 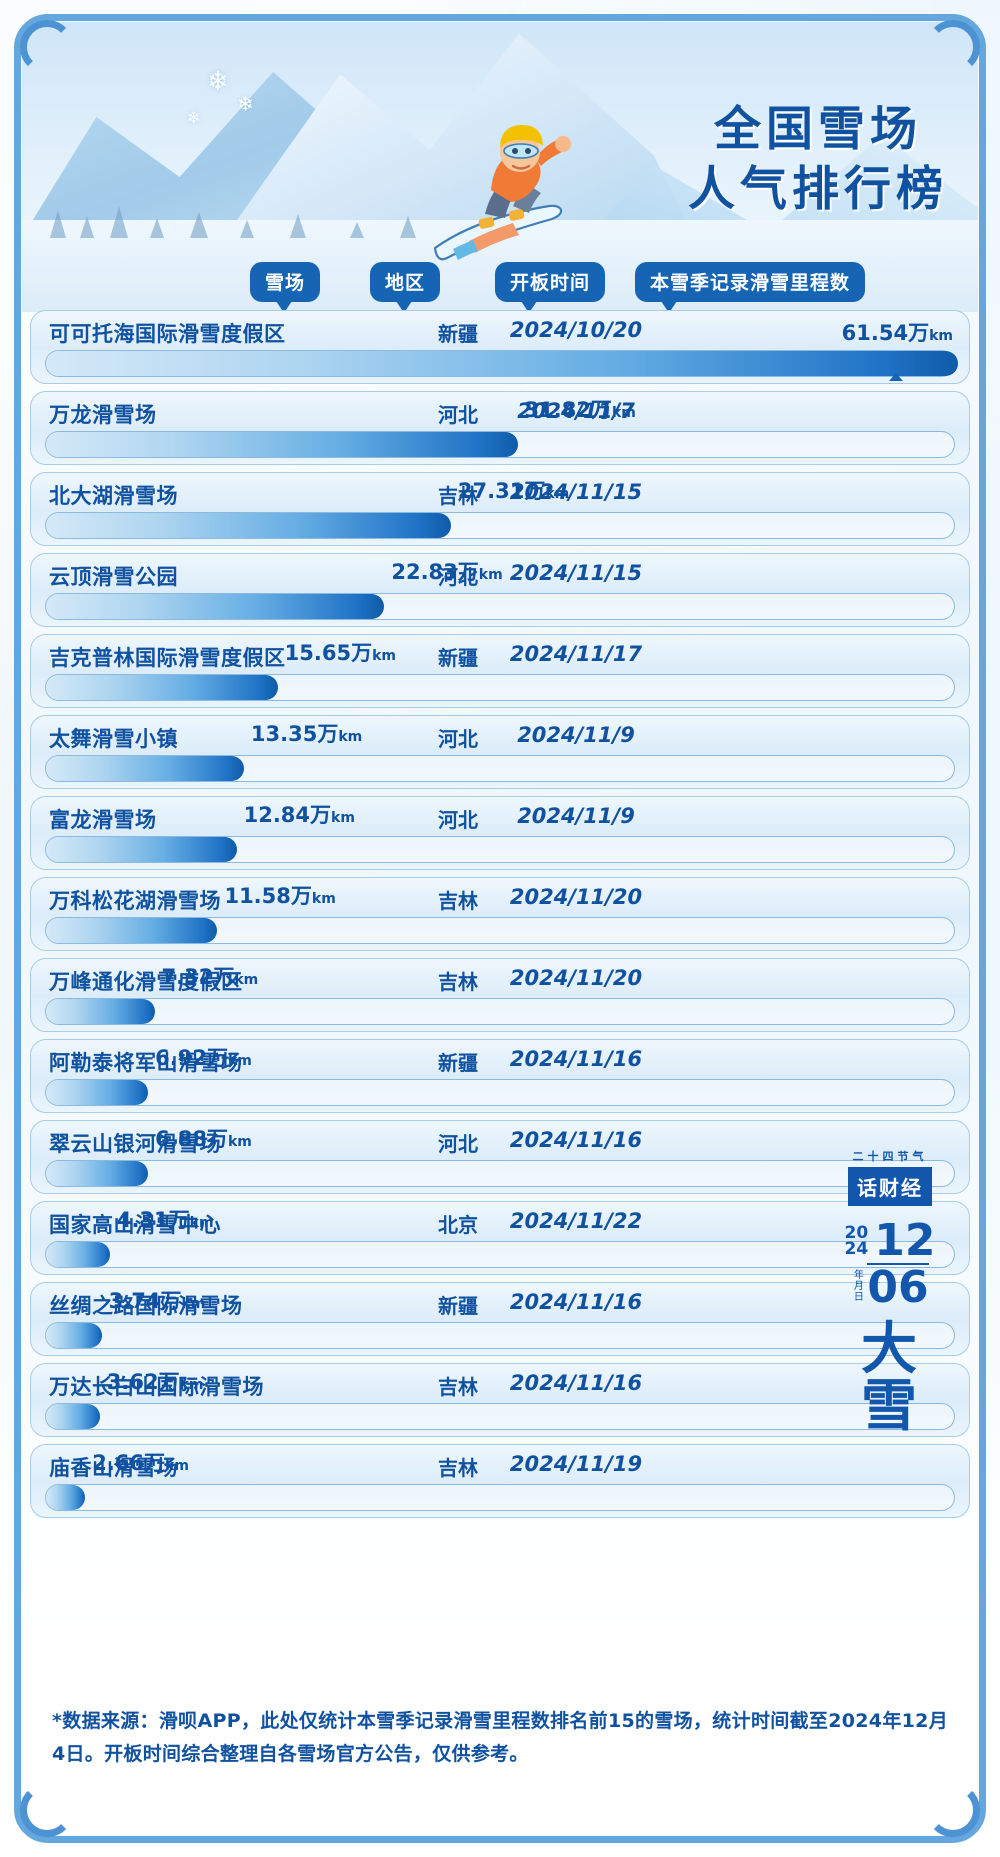 I want to click on seal-day-wrap: 年月日 06, so click(x=890, y=1287).